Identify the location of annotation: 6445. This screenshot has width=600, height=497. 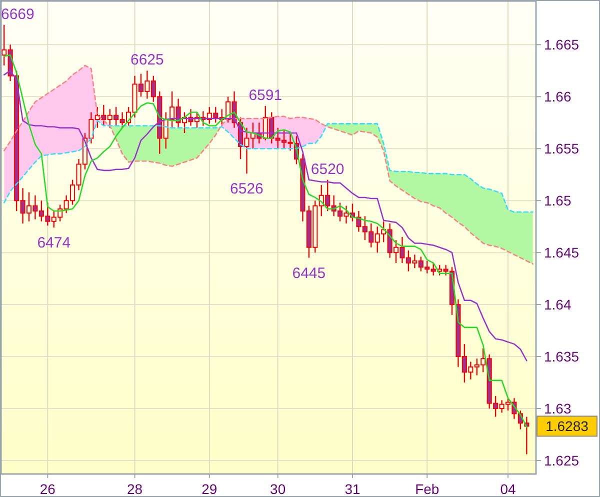
(309, 273).